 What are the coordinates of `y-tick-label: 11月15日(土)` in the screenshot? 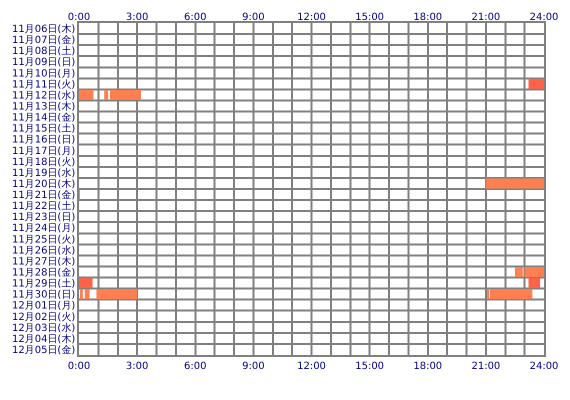 It's located at (44, 128).